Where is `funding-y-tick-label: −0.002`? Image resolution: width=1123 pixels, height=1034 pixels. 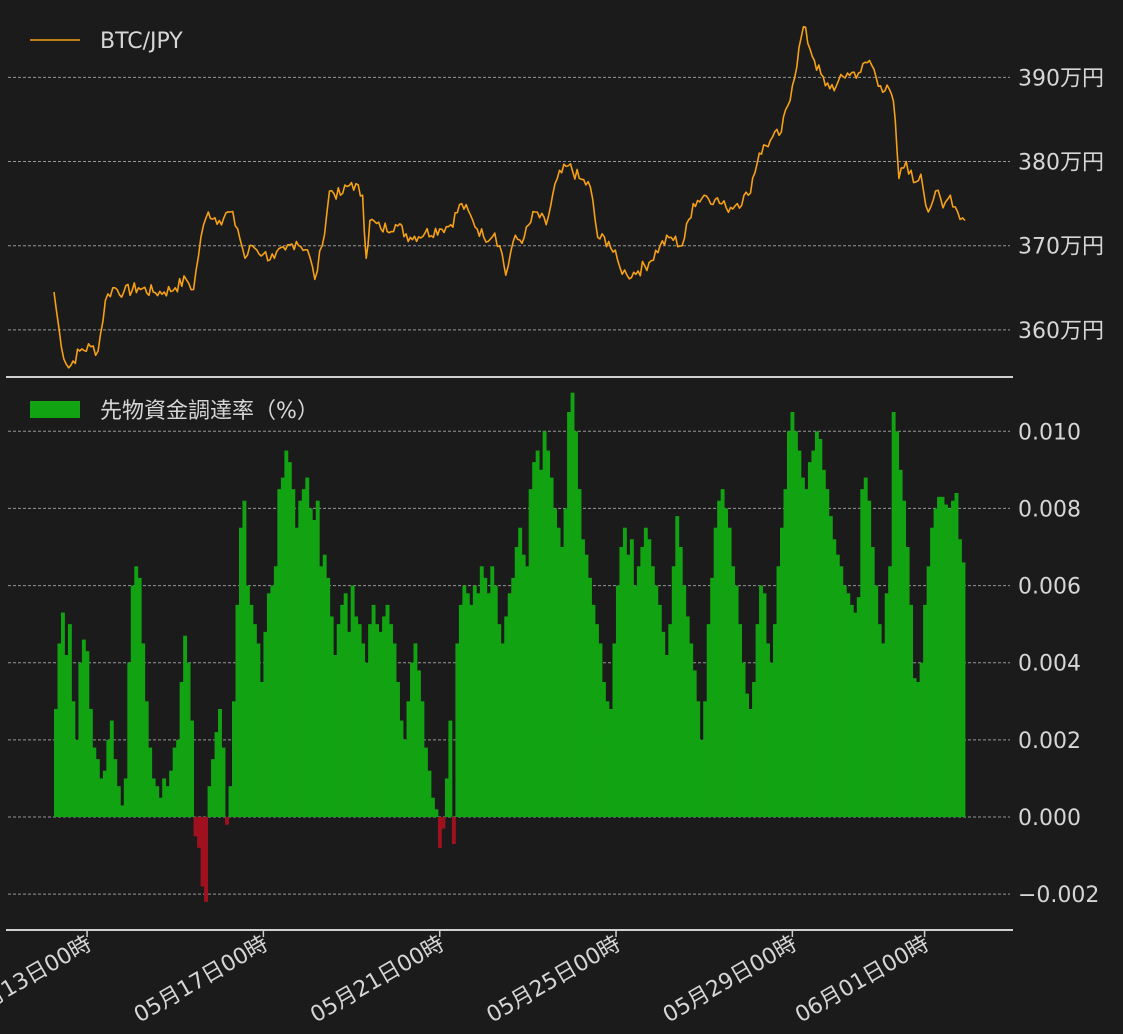 funding-y-tick-label: −0.002 is located at coordinates (1058, 895).